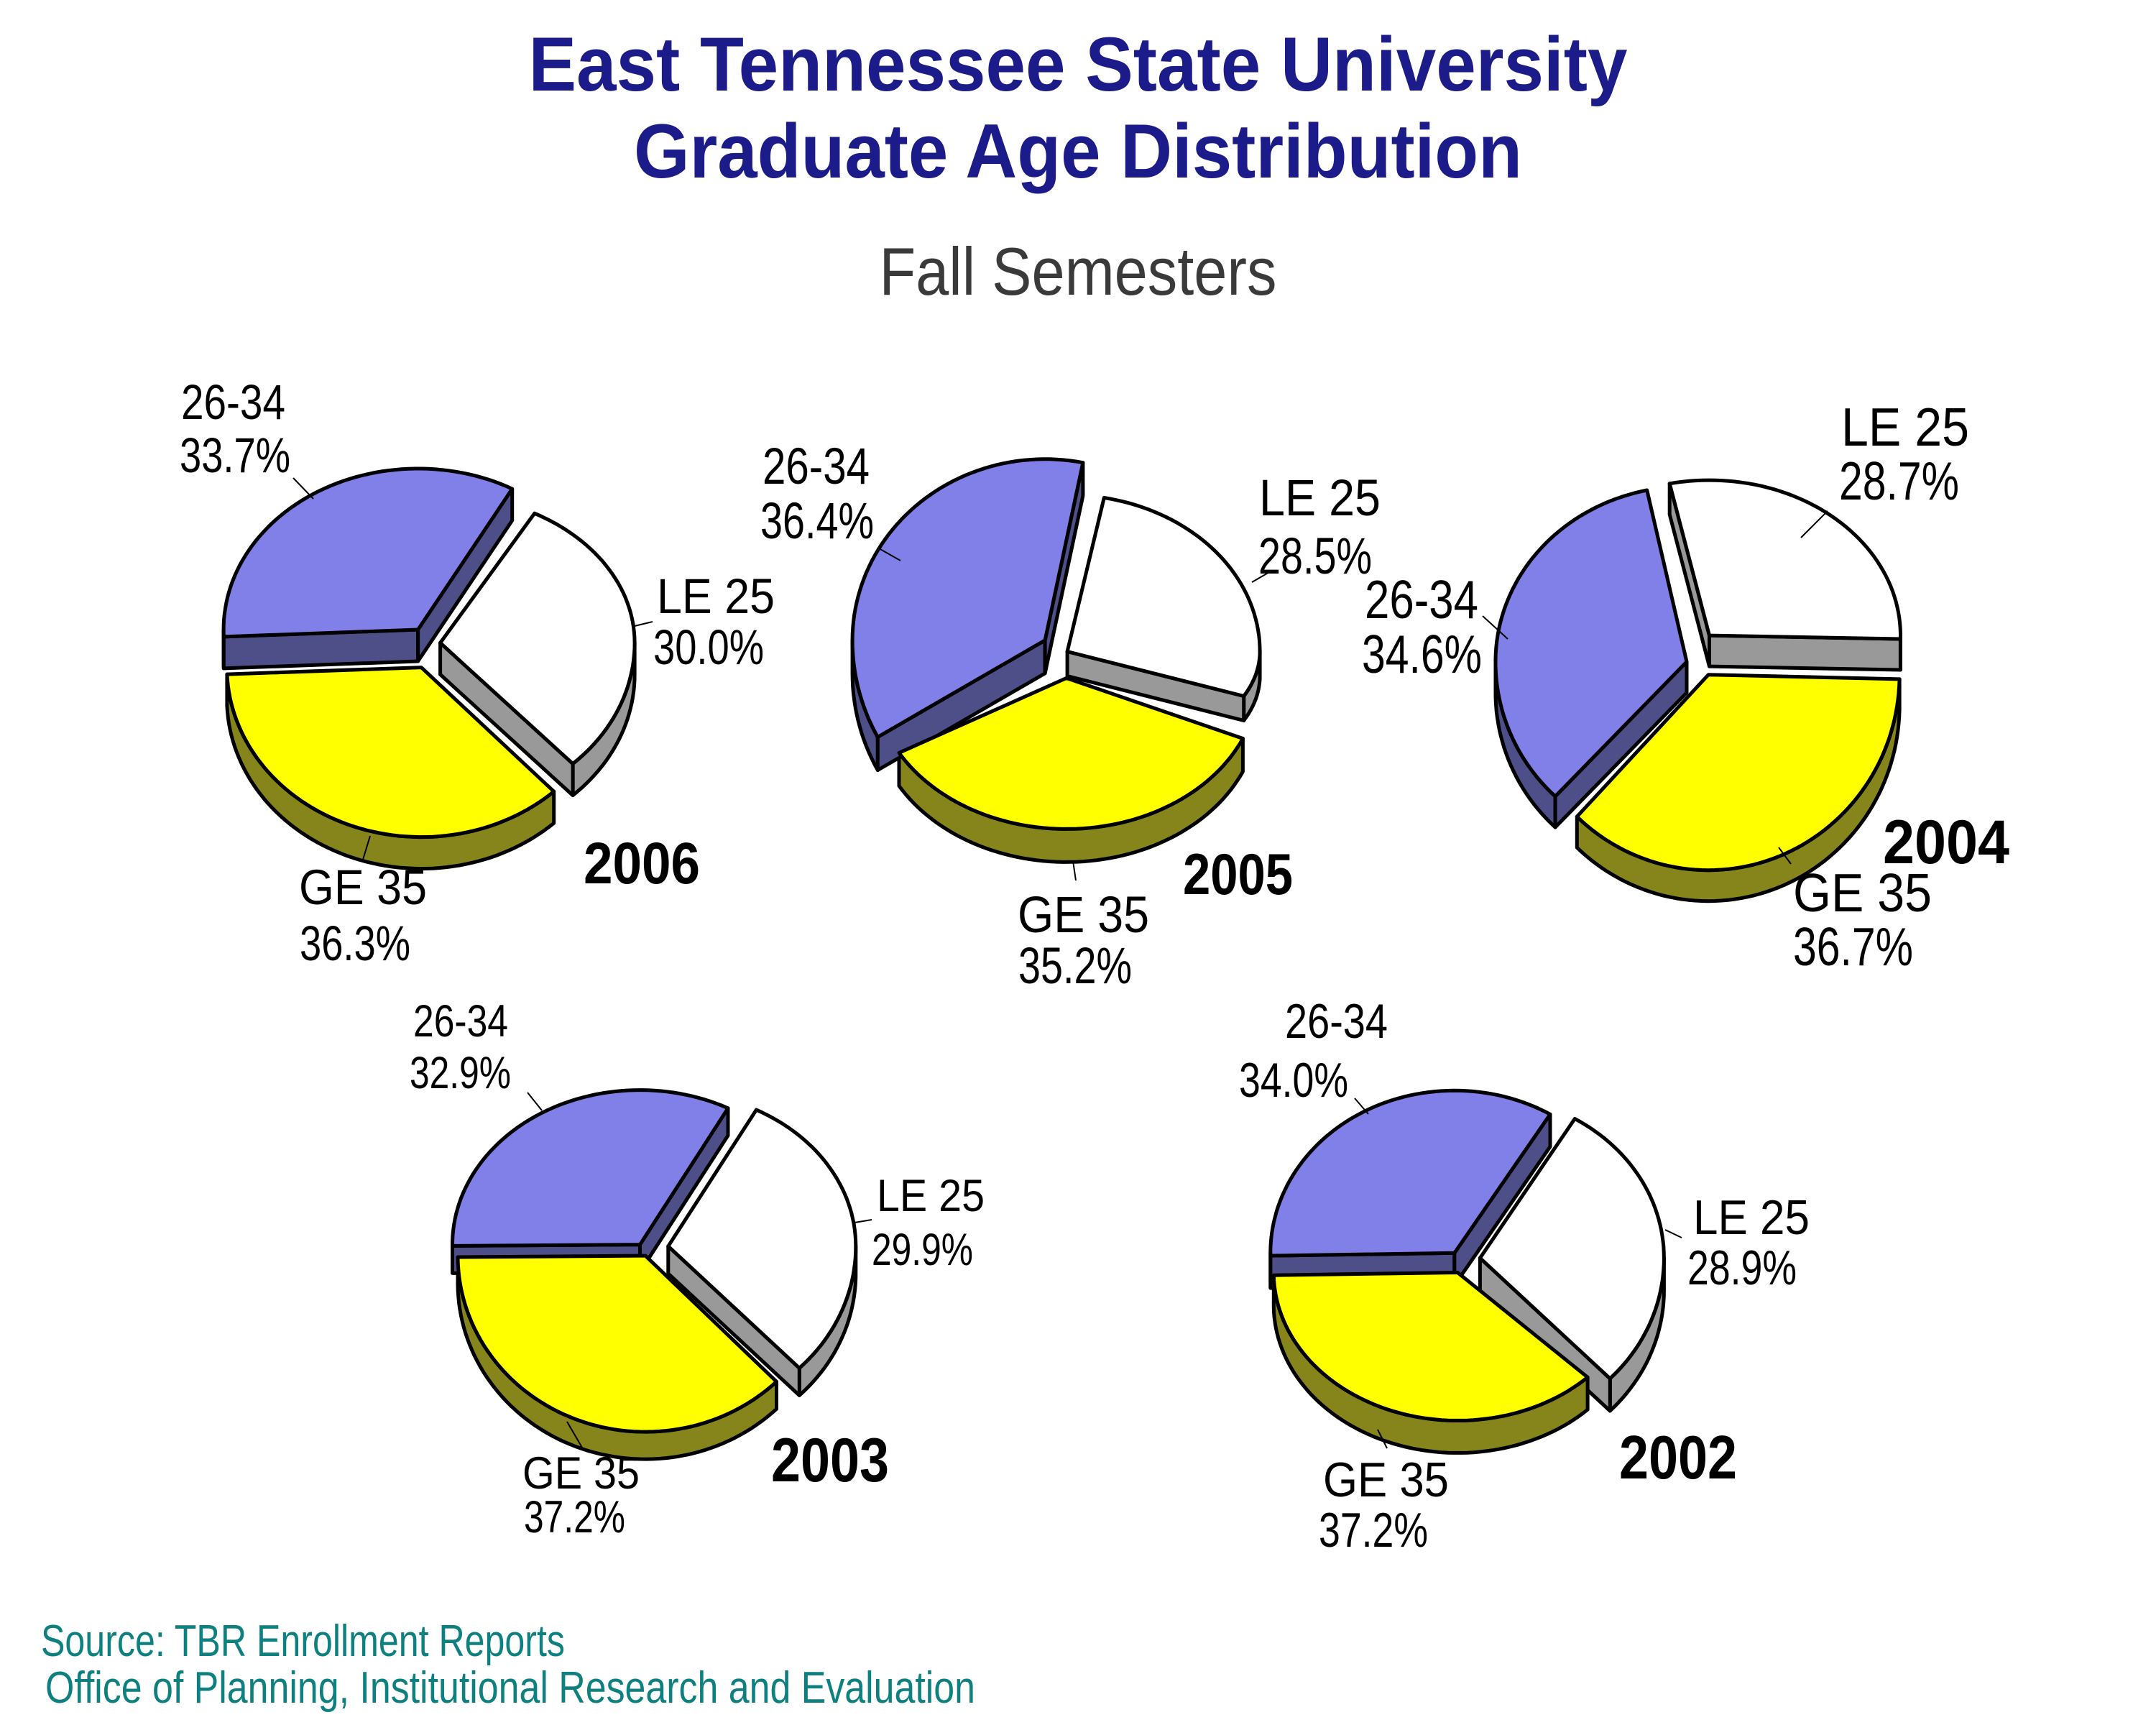  I want to click on svg-text: 33.7%, so click(235, 455).